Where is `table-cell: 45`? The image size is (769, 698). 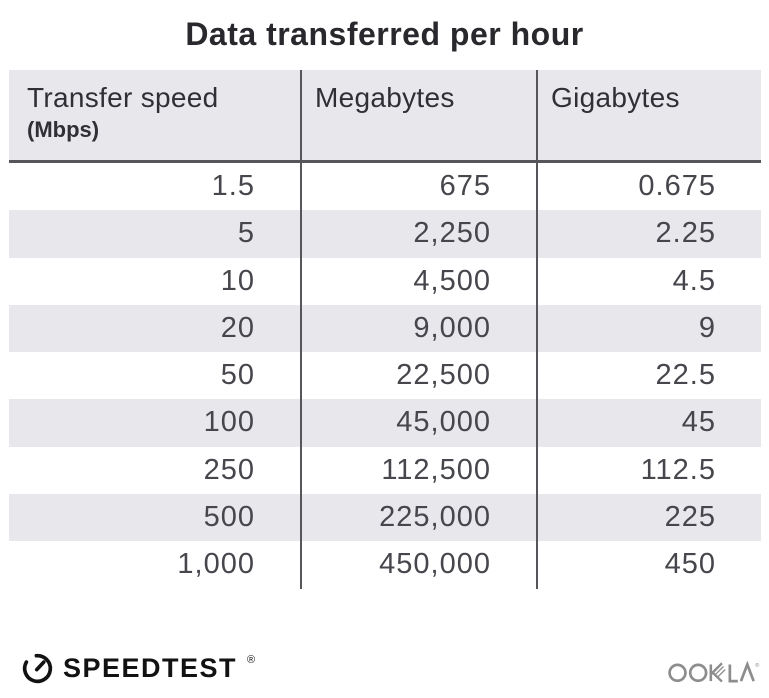 table-cell: 45 is located at coordinates (698, 422).